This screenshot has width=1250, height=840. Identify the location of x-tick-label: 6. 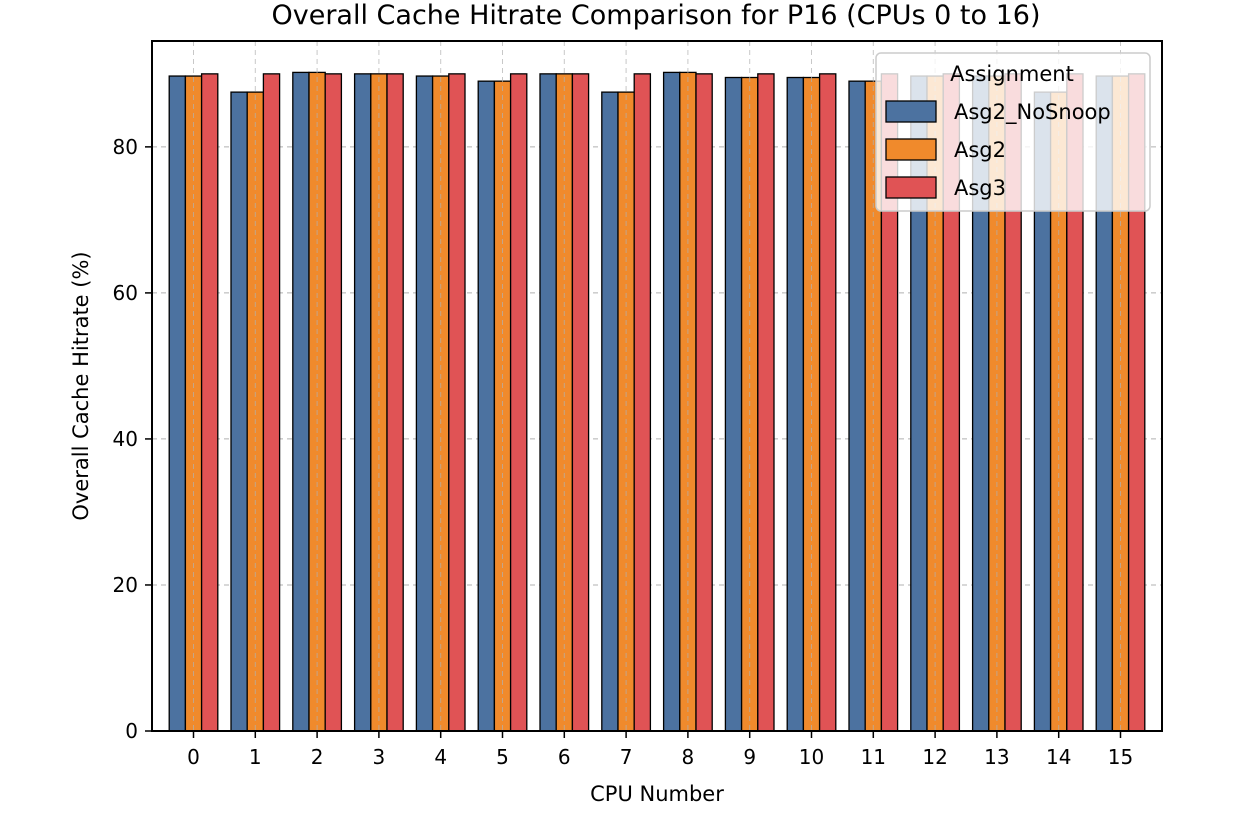
(564, 757).